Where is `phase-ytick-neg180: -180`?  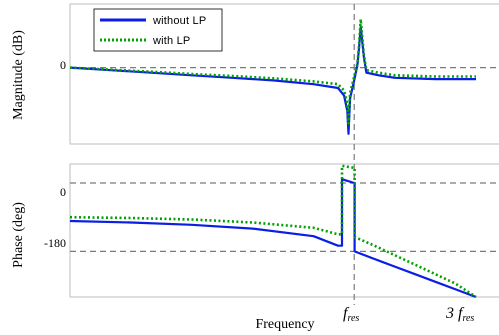 phase-ytick-neg180: -180 is located at coordinates (55, 243).